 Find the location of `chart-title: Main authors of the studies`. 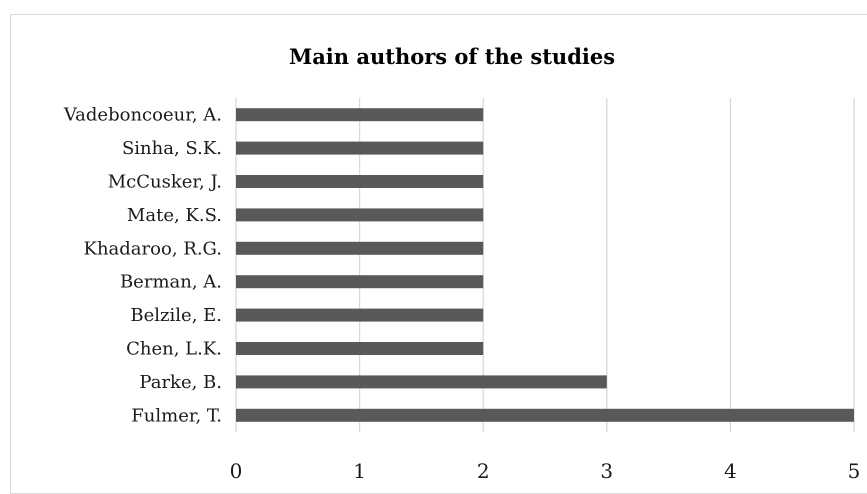

chart-title: Main authors of the studies is located at coordinates (452, 56).